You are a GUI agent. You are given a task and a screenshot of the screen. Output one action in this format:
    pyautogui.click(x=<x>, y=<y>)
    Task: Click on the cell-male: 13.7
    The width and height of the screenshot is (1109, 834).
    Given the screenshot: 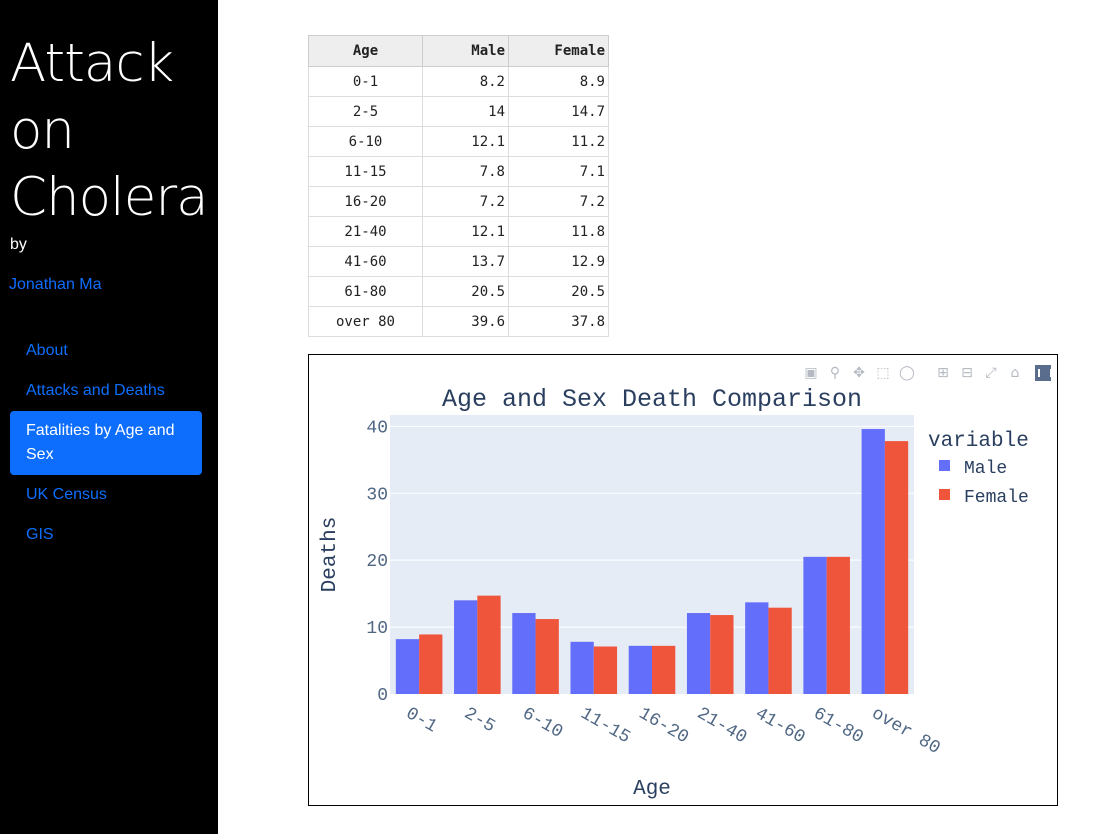 What is the action you would take?
    pyautogui.click(x=465, y=261)
    